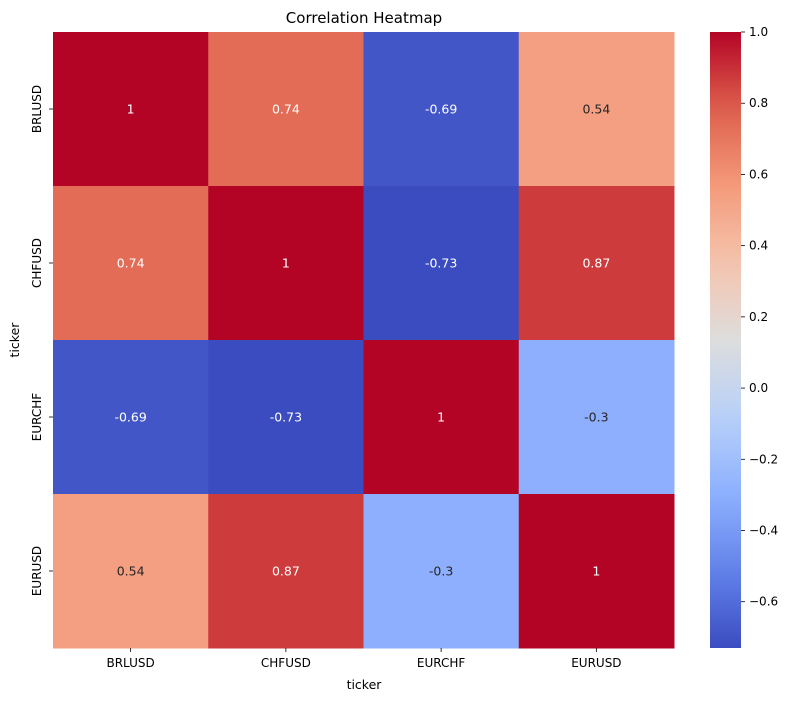  I want to click on y-axis-label: ticker, so click(14, 340).